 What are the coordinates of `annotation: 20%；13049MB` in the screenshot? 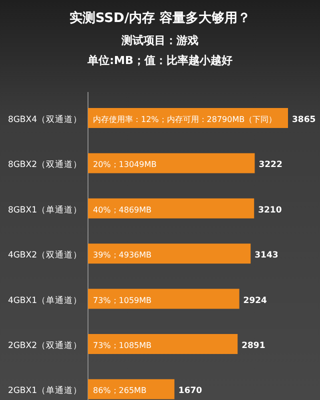 It's located at (125, 165).